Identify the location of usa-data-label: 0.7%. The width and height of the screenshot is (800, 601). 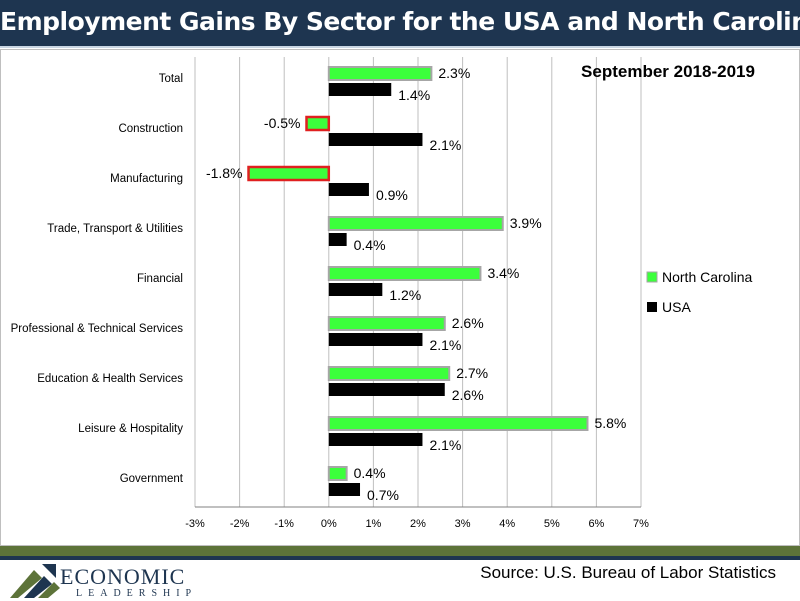
(383, 495).